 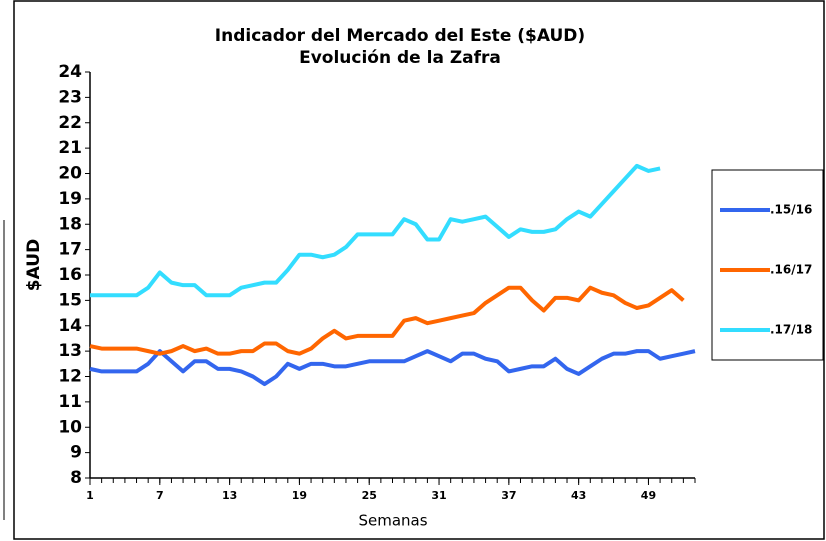 What do you see at coordinates (70, 97) in the screenshot?
I see `y-tick-label: 23` at bounding box center [70, 97].